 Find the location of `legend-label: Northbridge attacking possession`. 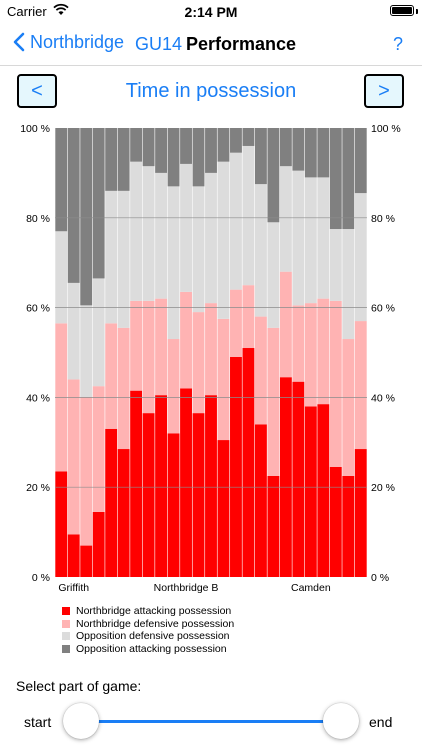

legend-label: Northbridge attacking possession is located at coordinates (154, 611).